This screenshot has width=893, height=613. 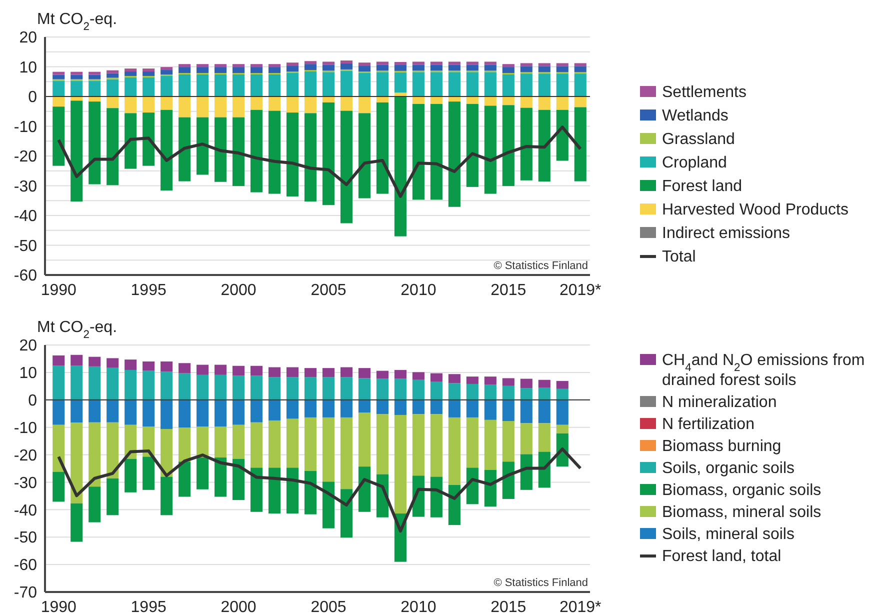 I want to click on x-tick-label: 2005, so click(x=328, y=606).